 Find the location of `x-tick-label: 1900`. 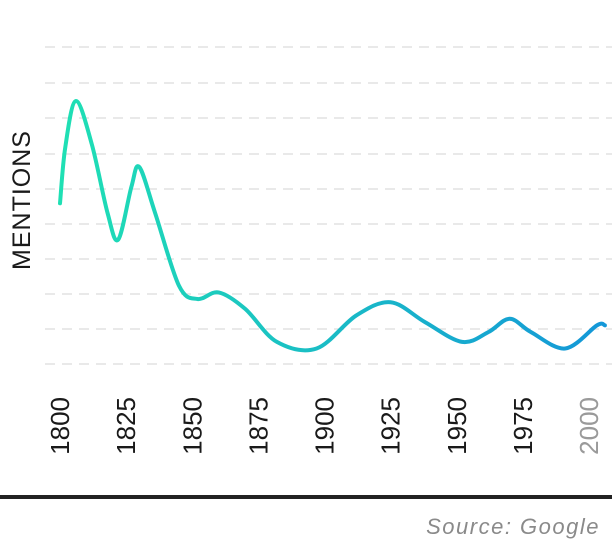

x-tick-label: 1900 is located at coordinates (325, 426).